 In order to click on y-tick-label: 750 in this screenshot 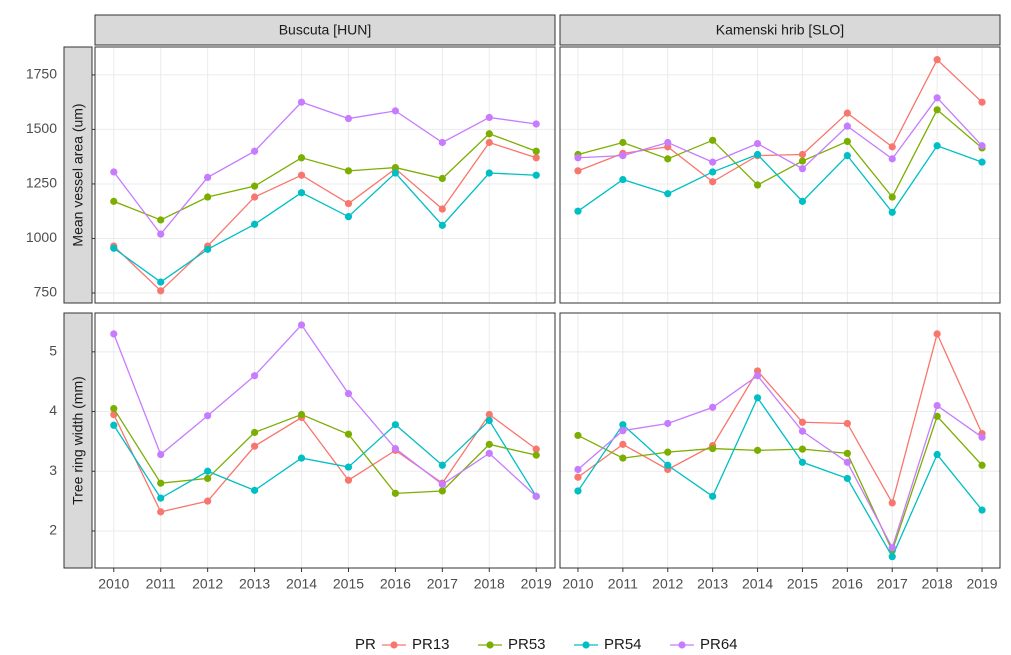, I will do `click(46, 292)`.